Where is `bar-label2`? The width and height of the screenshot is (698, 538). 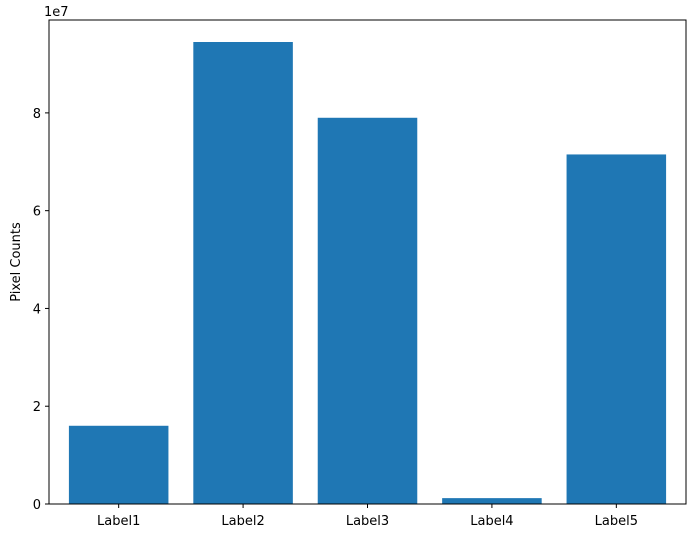 bar-label2 is located at coordinates (243, 273).